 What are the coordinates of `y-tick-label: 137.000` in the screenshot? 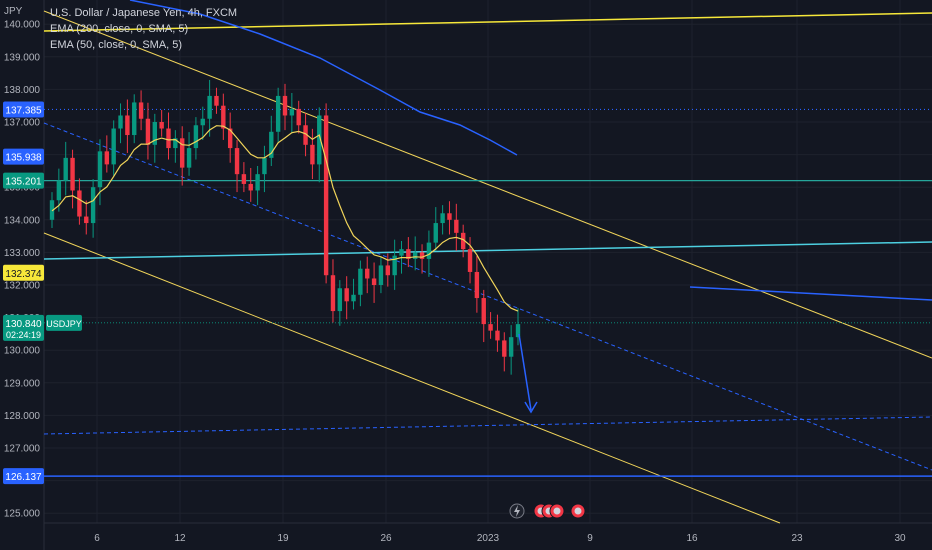 It's located at (22, 123).